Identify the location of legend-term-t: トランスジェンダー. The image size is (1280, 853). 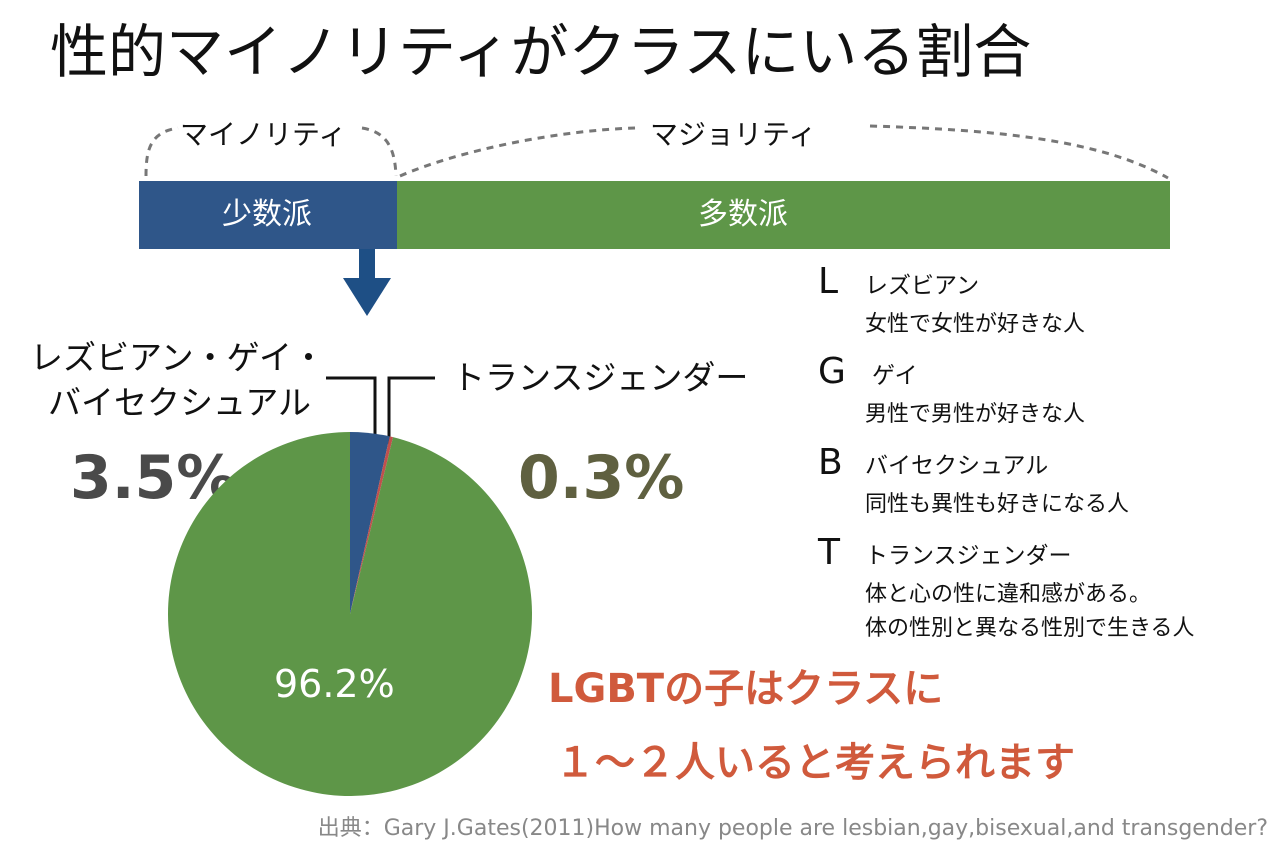
(968, 556).